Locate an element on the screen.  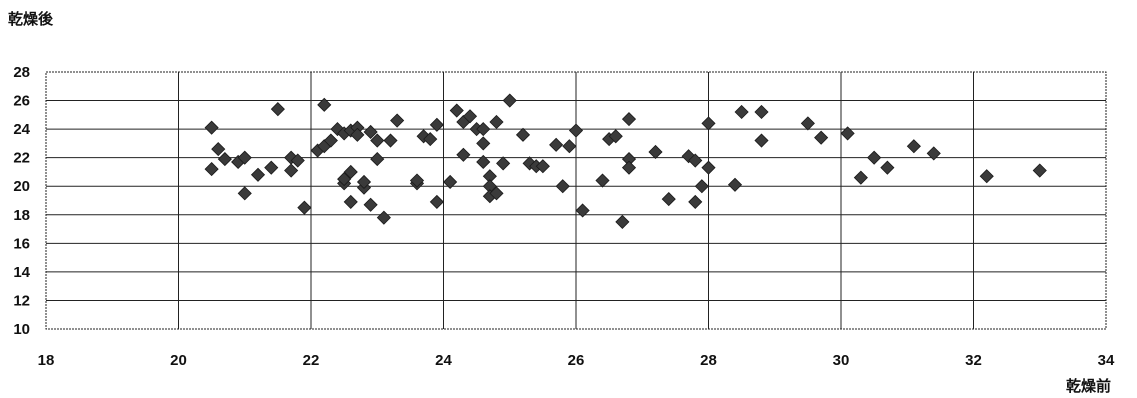
y-tick-label: 26 is located at coordinates (21, 101).